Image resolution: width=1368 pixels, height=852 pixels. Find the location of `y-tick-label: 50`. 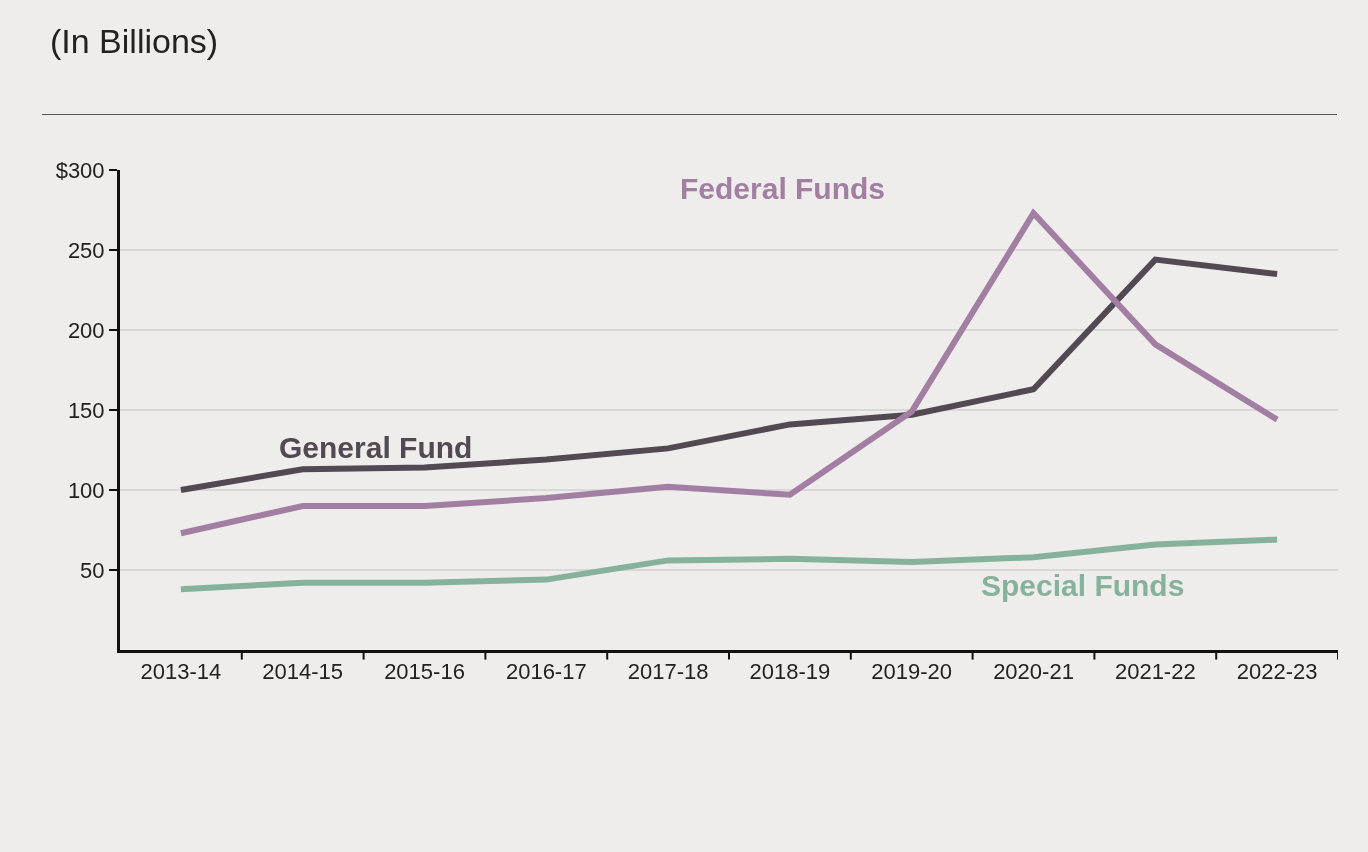

y-tick-label: 50 is located at coordinates (92, 570).